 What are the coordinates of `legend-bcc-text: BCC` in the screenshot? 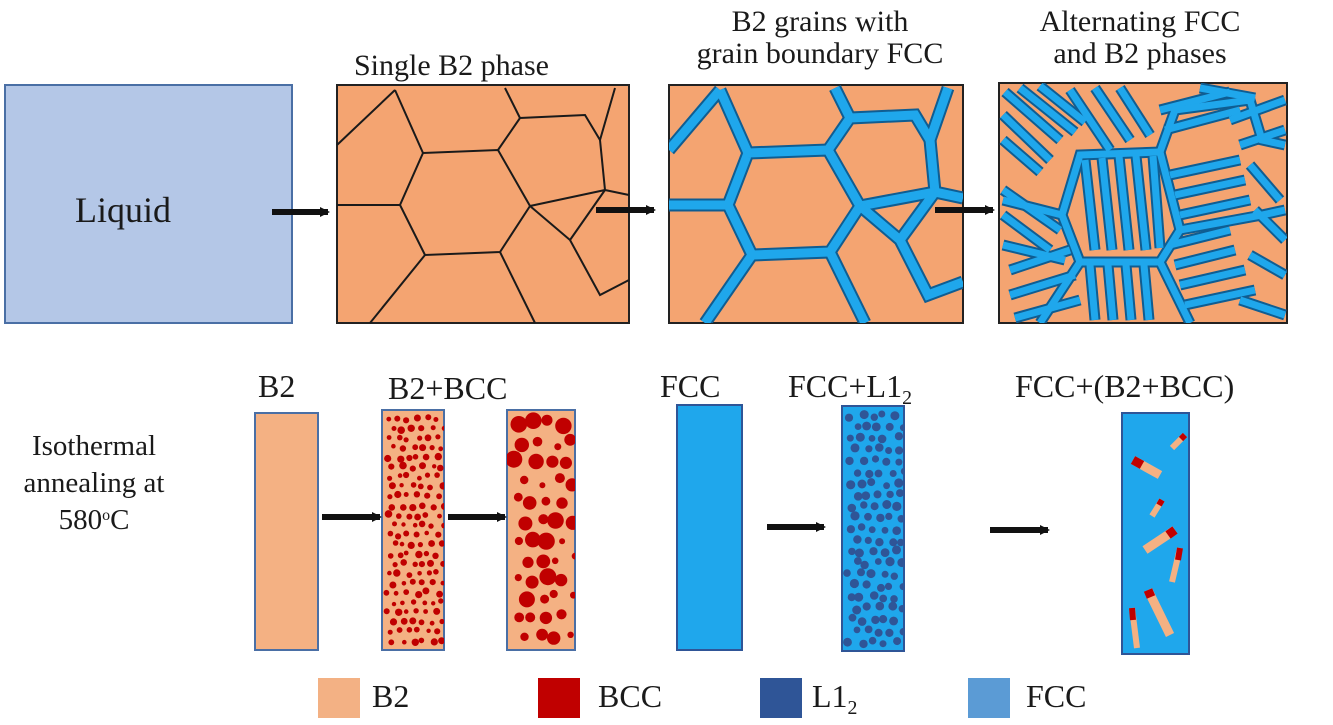 It's located at (630, 696).